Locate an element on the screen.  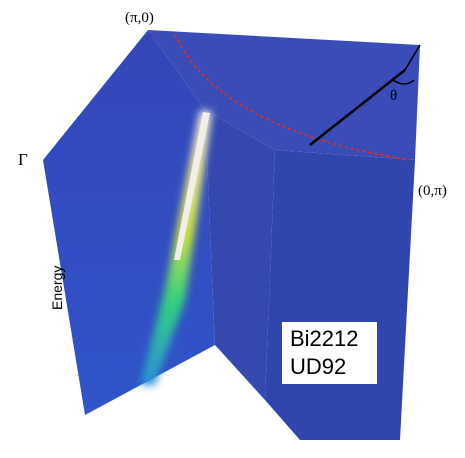
label-right: (0,π) is located at coordinates (432, 191).